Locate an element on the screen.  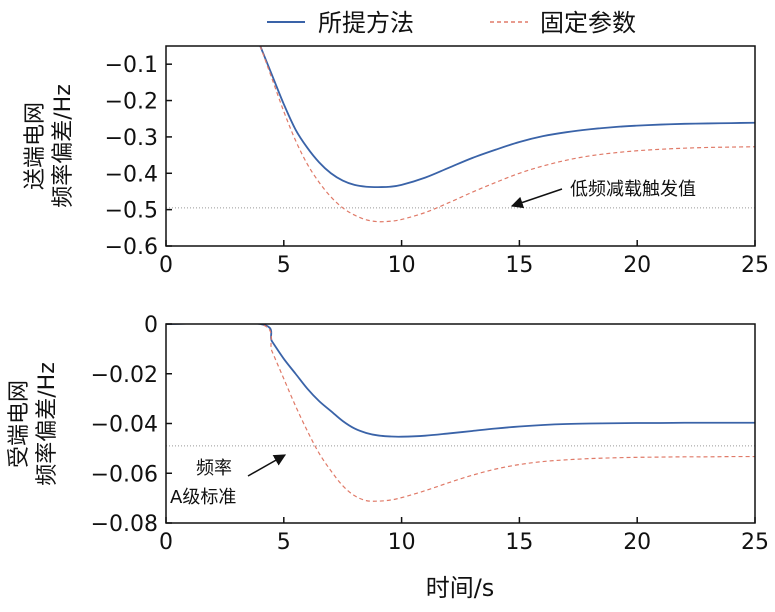
y-tick-label: 0 is located at coordinates (151, 325).